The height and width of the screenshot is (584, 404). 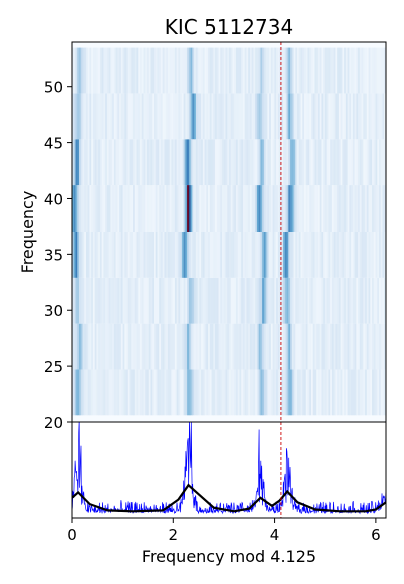 I want to click on chart-title: KIC 5112734, so click(x=229, y=27).